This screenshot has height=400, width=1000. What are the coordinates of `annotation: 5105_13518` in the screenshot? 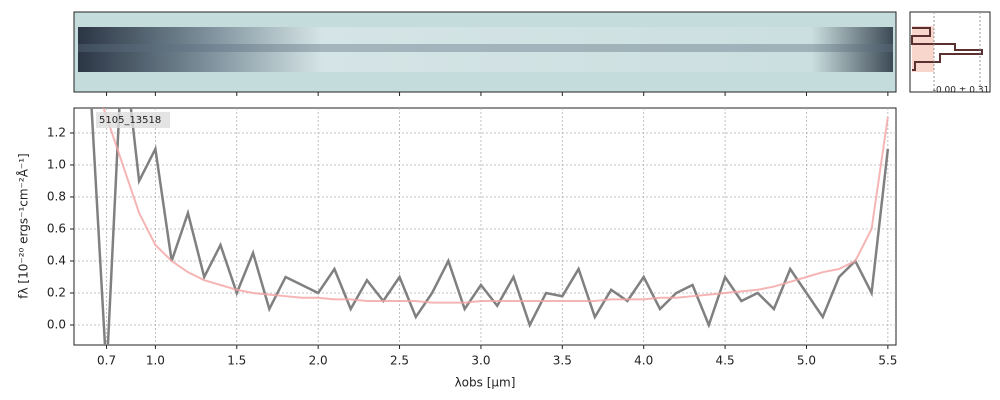 It's located at (130, 120).